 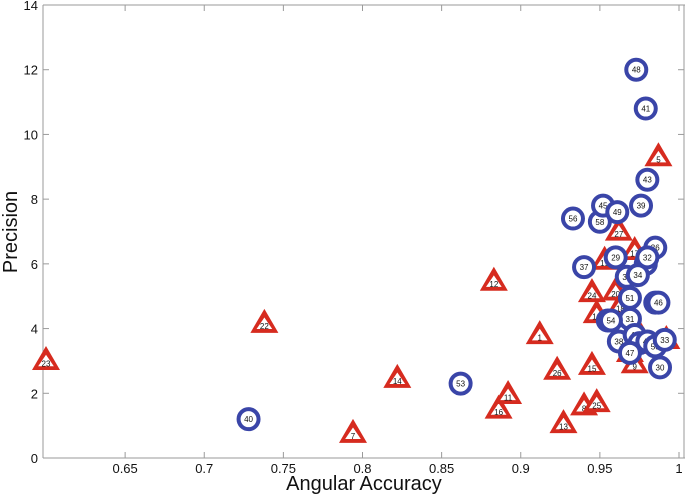 I want to click on y-tick-label: 8, so click(x=34, y=199).